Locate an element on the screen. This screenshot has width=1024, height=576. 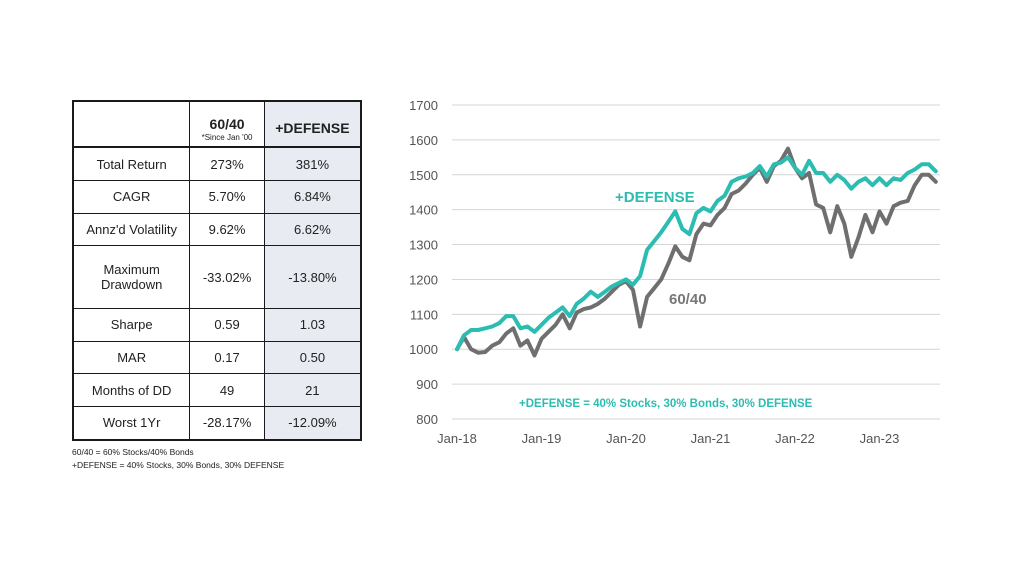
x-tick-label: Jan-19 is located at coordinates (542, 438).